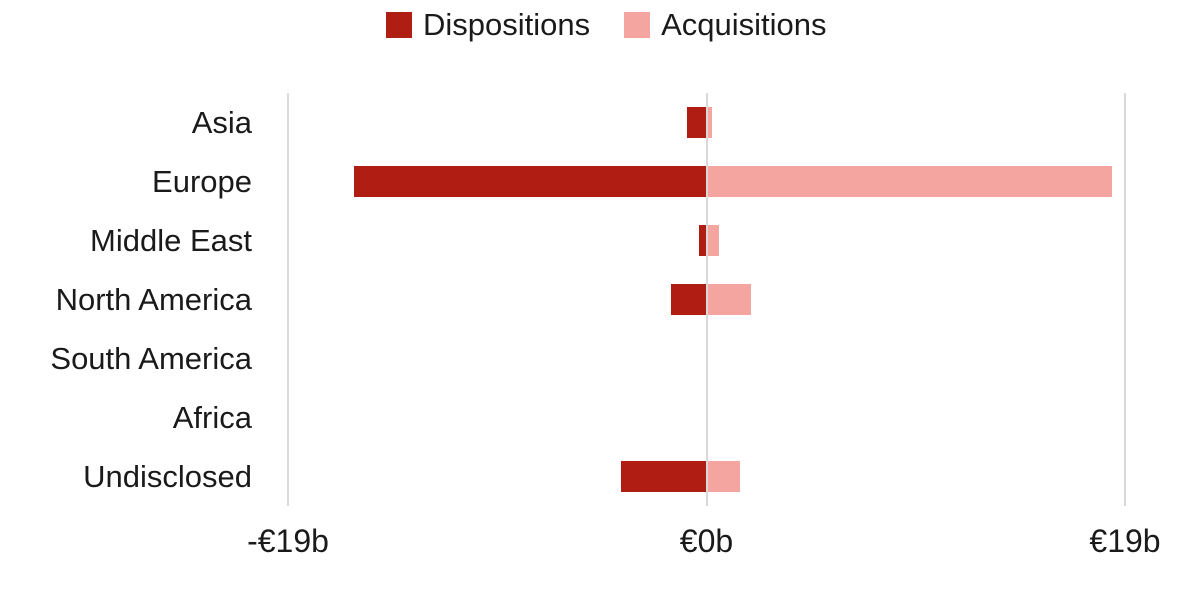  Describe the element at coordinates (1125, 541) in the screenshot. I see `tick-label-19: €19b` at that location.